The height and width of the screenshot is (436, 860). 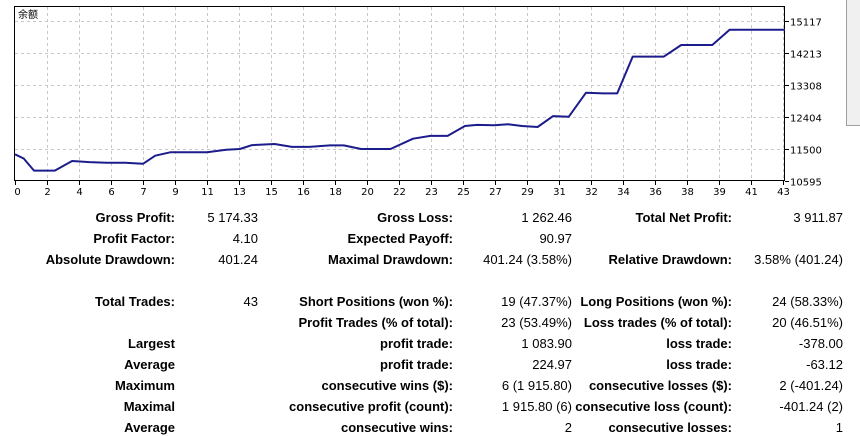 What do you see at coordinates (111, 192) in the screenshot?
I see `x-tick-label: 6` at bounding box center [111, 192].